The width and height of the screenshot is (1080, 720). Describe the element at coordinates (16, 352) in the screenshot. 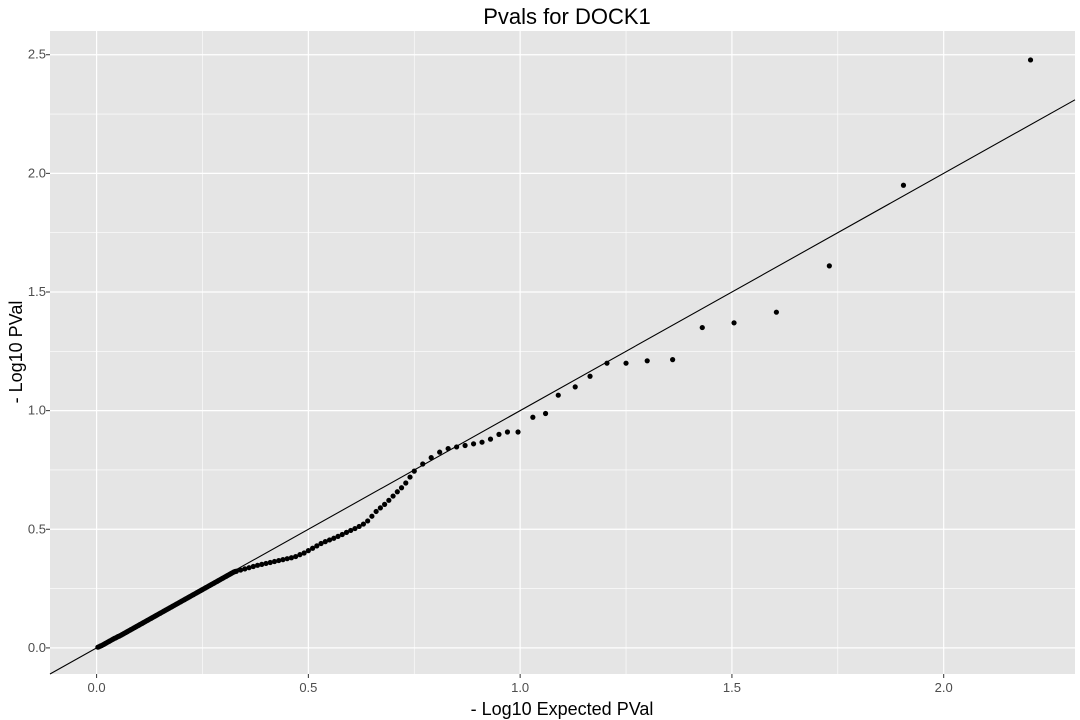

I see `y-axis-title: - Log10 PVal` at that location.